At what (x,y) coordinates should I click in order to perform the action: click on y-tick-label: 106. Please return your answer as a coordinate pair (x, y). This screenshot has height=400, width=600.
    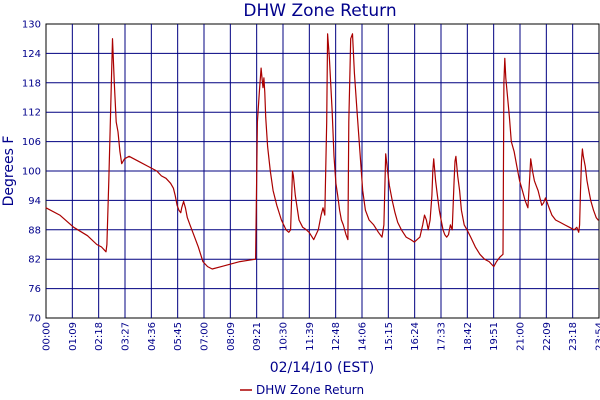
    Looking at the image, I should click on (31, 142).